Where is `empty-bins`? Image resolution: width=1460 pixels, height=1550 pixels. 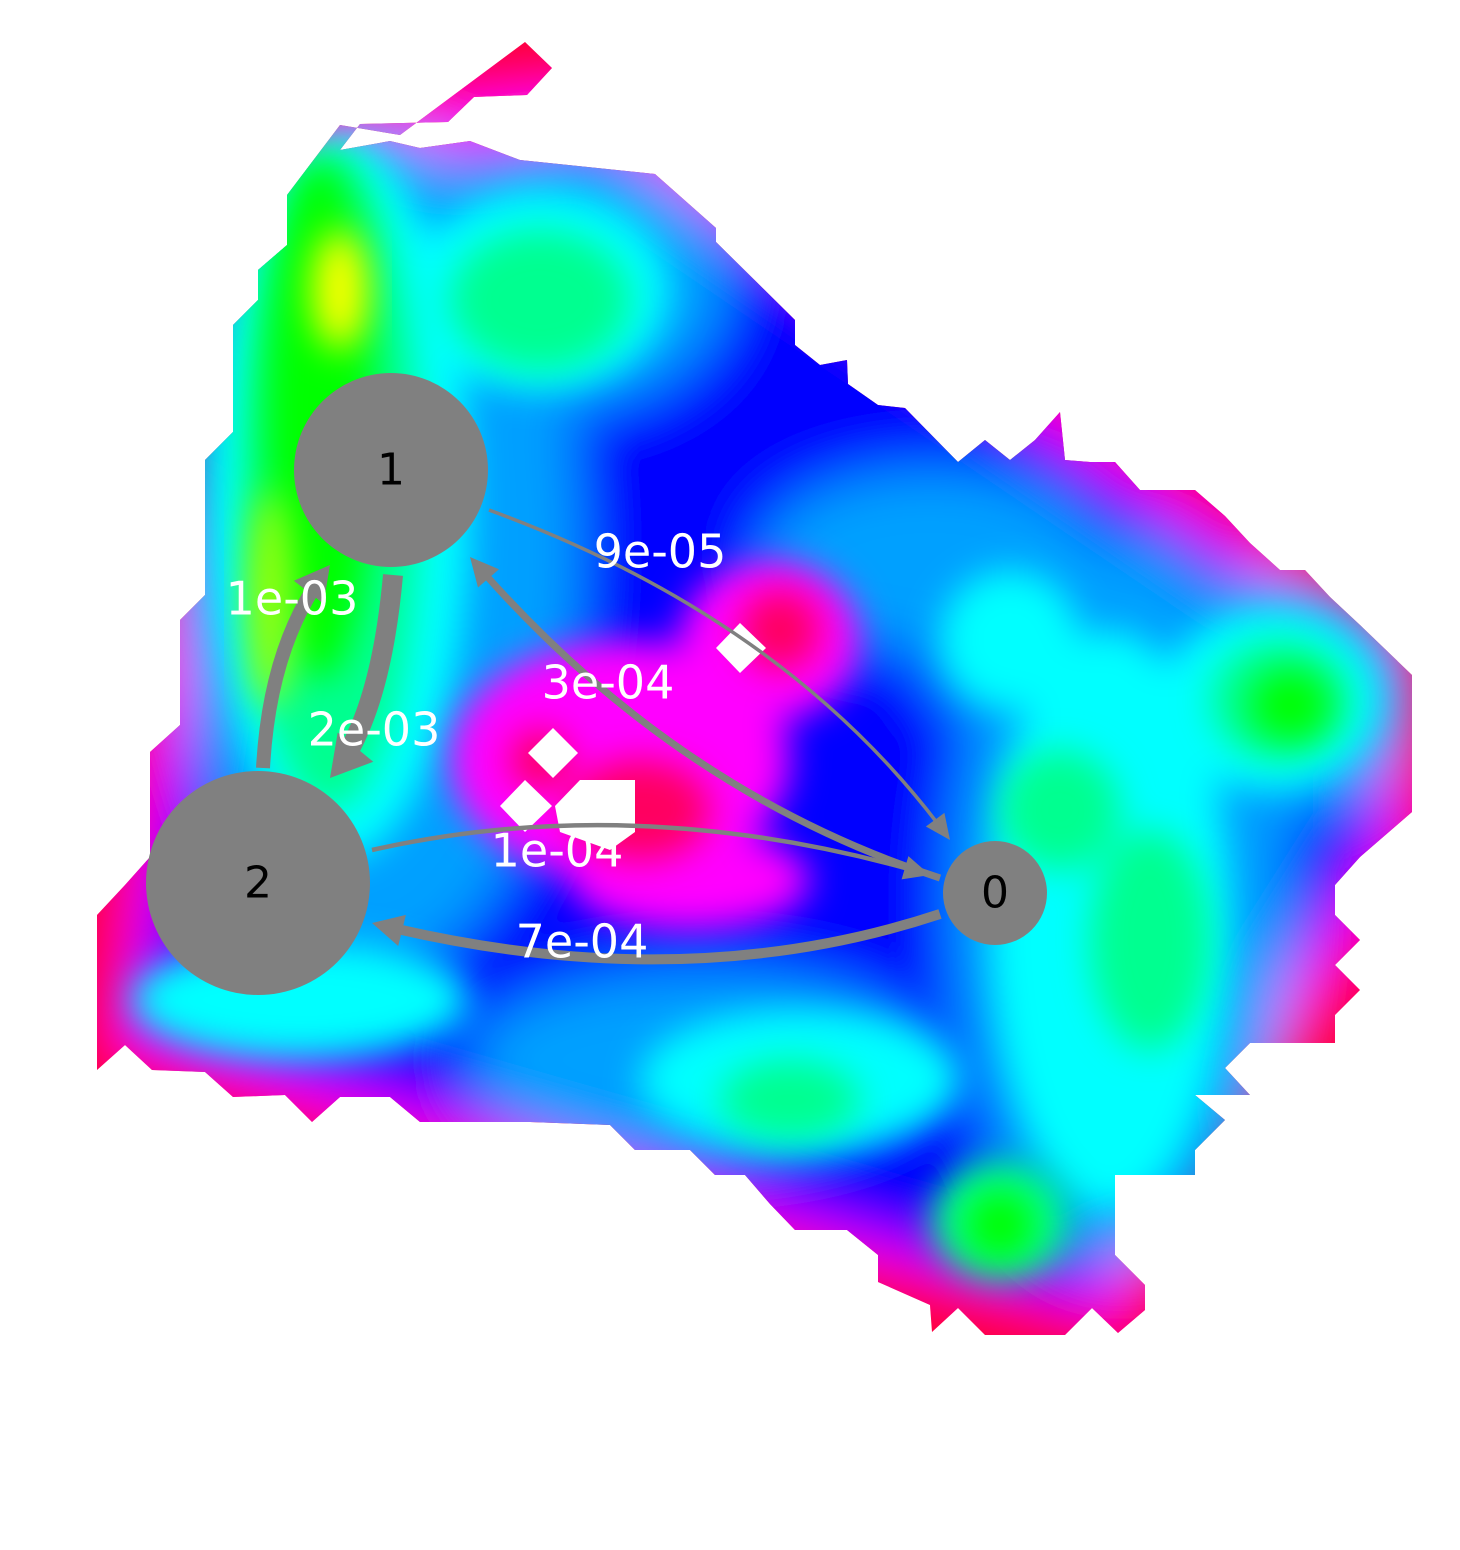
empty-bins is located at coordinates (633, 736).